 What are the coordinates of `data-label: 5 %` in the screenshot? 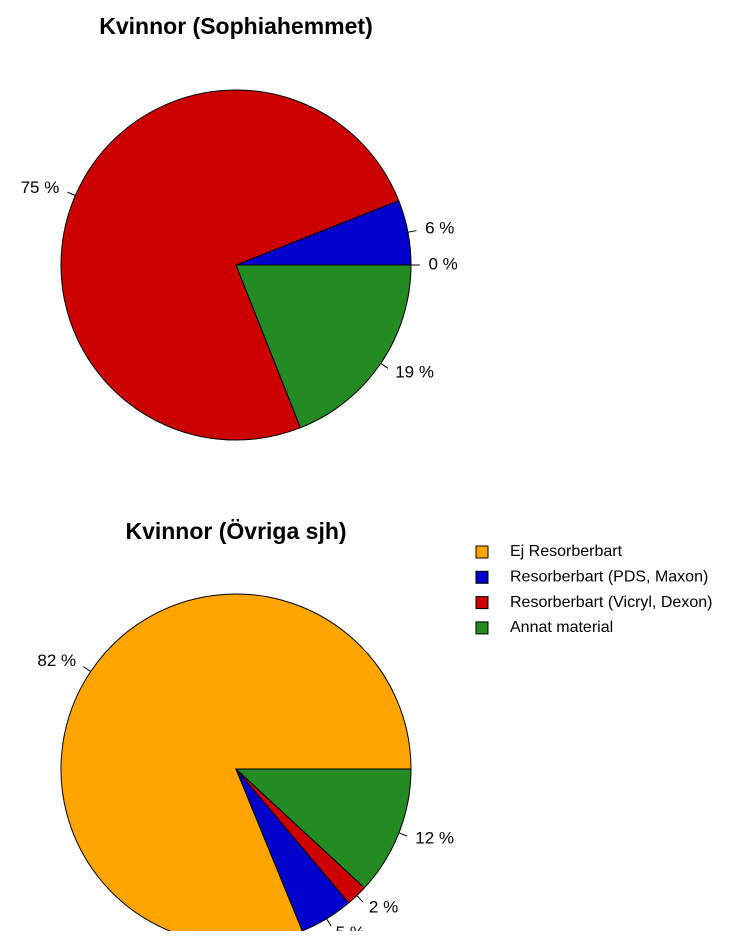 It's located at (350, 927).